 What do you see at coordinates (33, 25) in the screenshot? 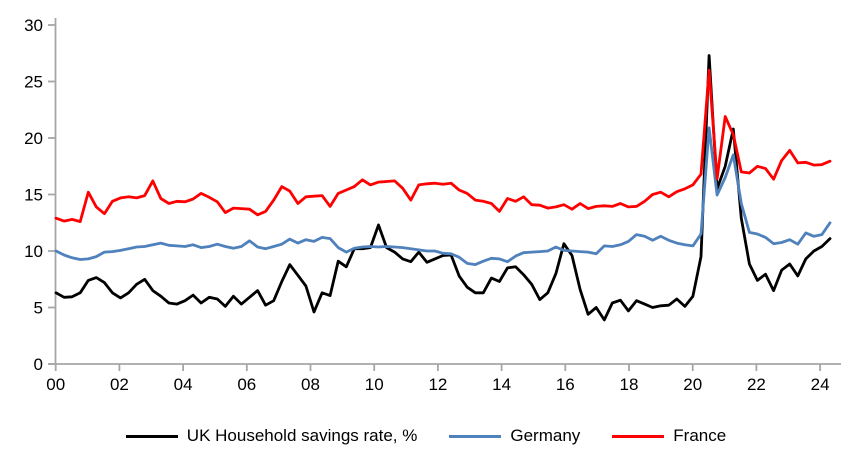
I see `y-tick-label: 30` at bounding box center [33, 25].